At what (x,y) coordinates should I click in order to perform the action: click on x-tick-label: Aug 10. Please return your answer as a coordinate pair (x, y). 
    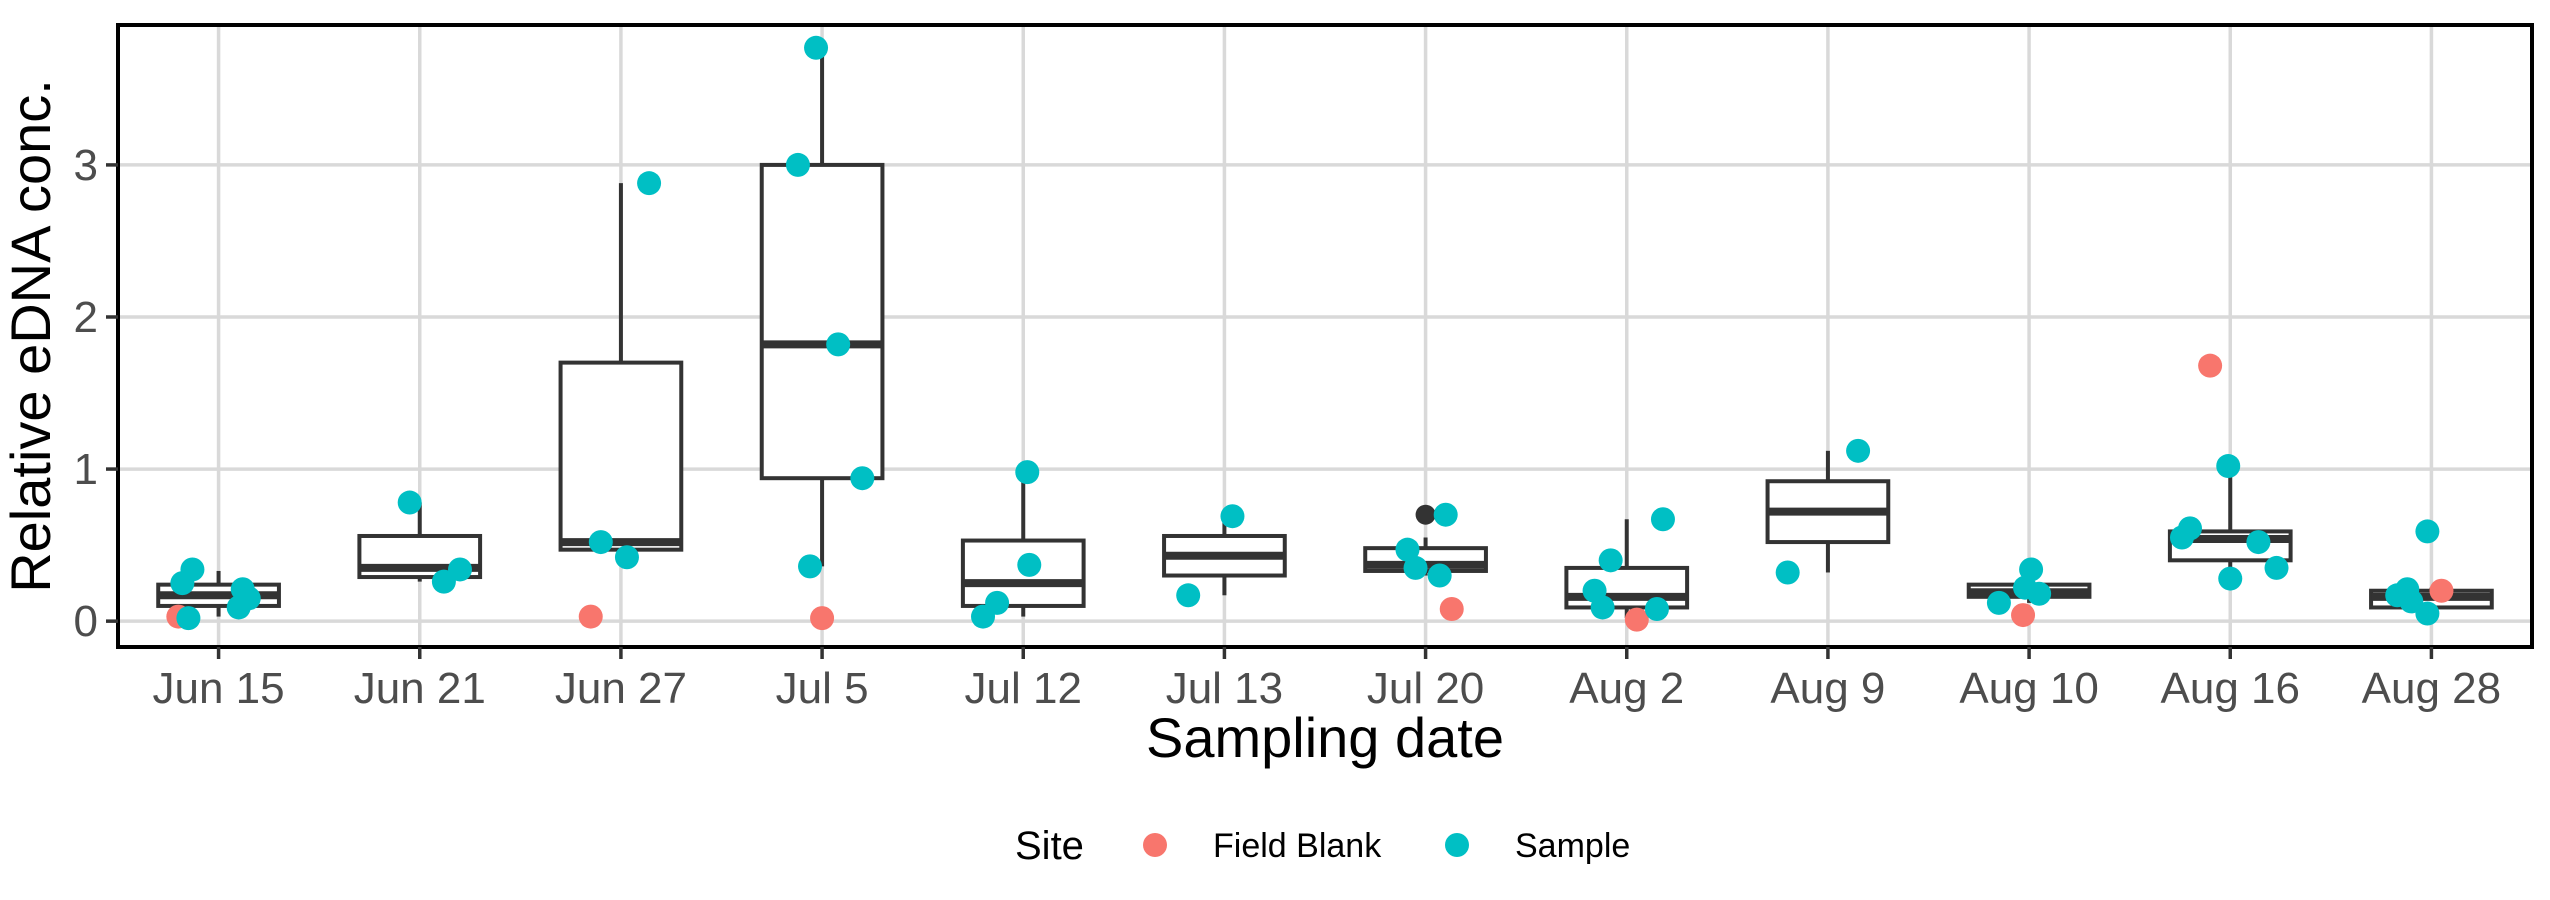
    Looking at the image, I should click on (2028, 688).